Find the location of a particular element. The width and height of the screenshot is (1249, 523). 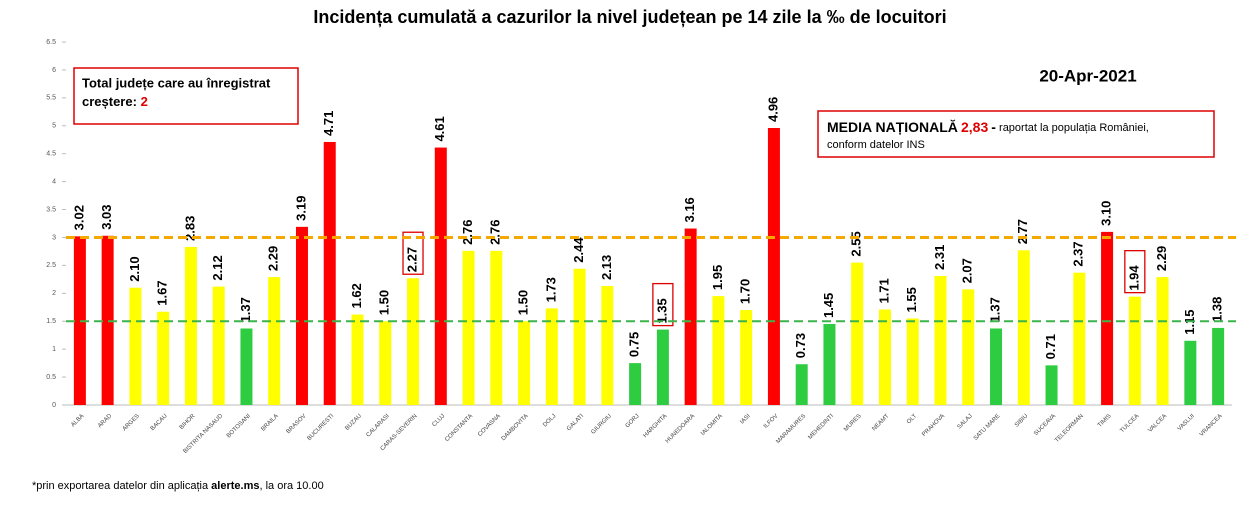

footnote-text: *prin exportarea datelor din aplicația is located at coordinates (120, 486).